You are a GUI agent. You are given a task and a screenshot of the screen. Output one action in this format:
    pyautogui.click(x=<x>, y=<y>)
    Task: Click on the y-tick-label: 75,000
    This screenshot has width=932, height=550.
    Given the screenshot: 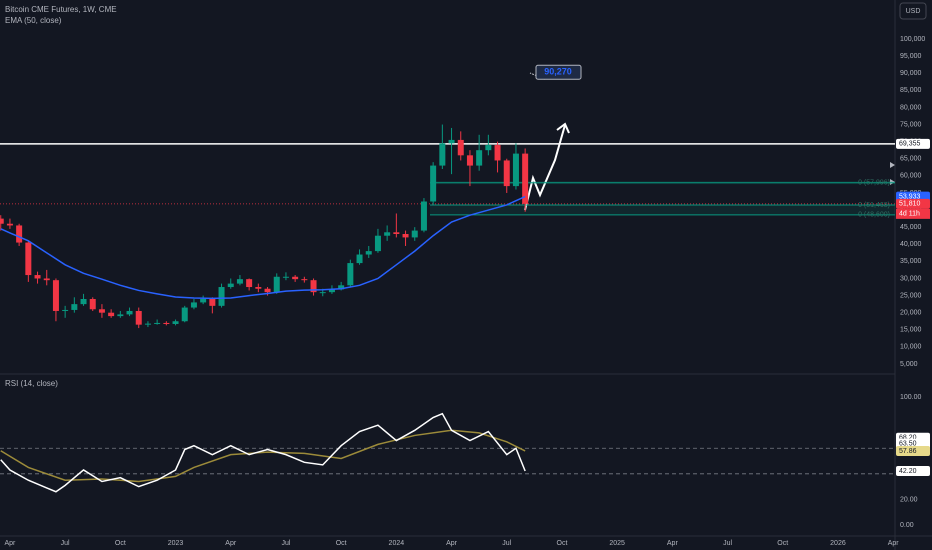 What is the action you would take?
    pyautogui.click(x=911, y=124)
    